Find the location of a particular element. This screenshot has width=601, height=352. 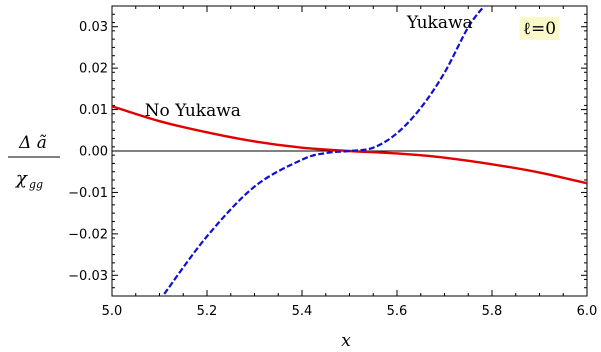

y-tick-label: −0.02 is located at coordinates (88, 234).